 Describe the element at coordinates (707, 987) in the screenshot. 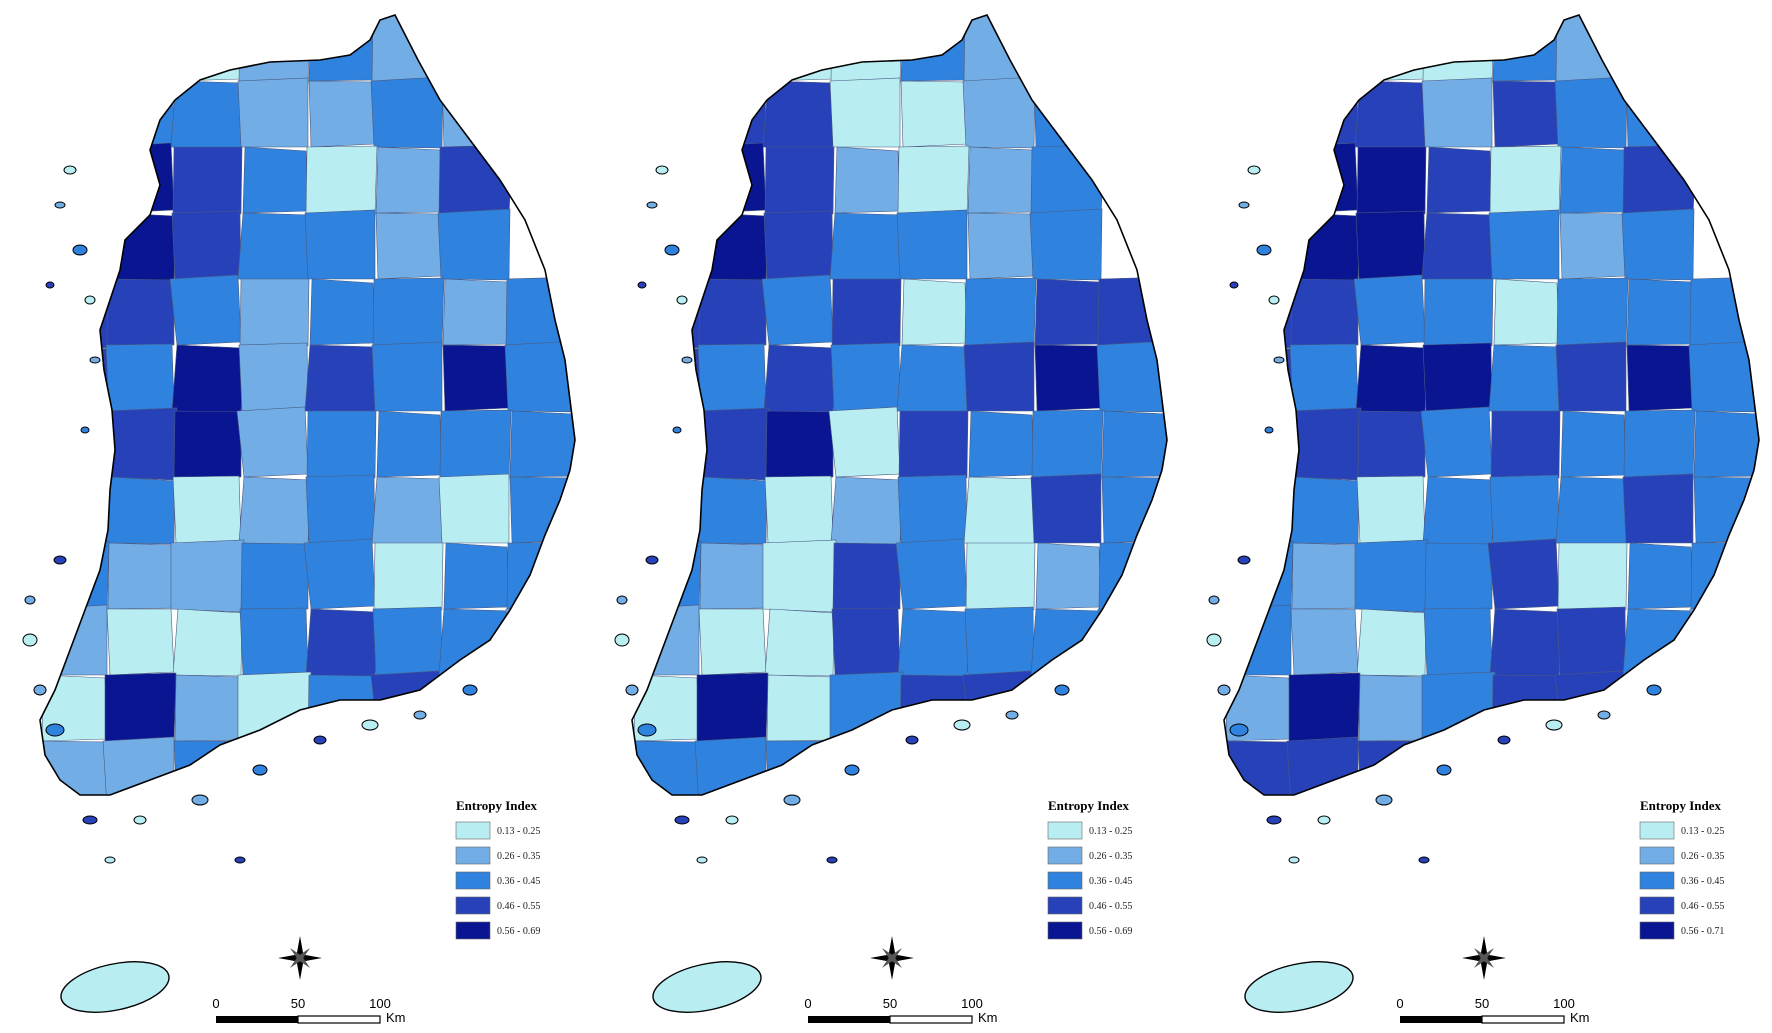

I see `jeju-island` at that location.